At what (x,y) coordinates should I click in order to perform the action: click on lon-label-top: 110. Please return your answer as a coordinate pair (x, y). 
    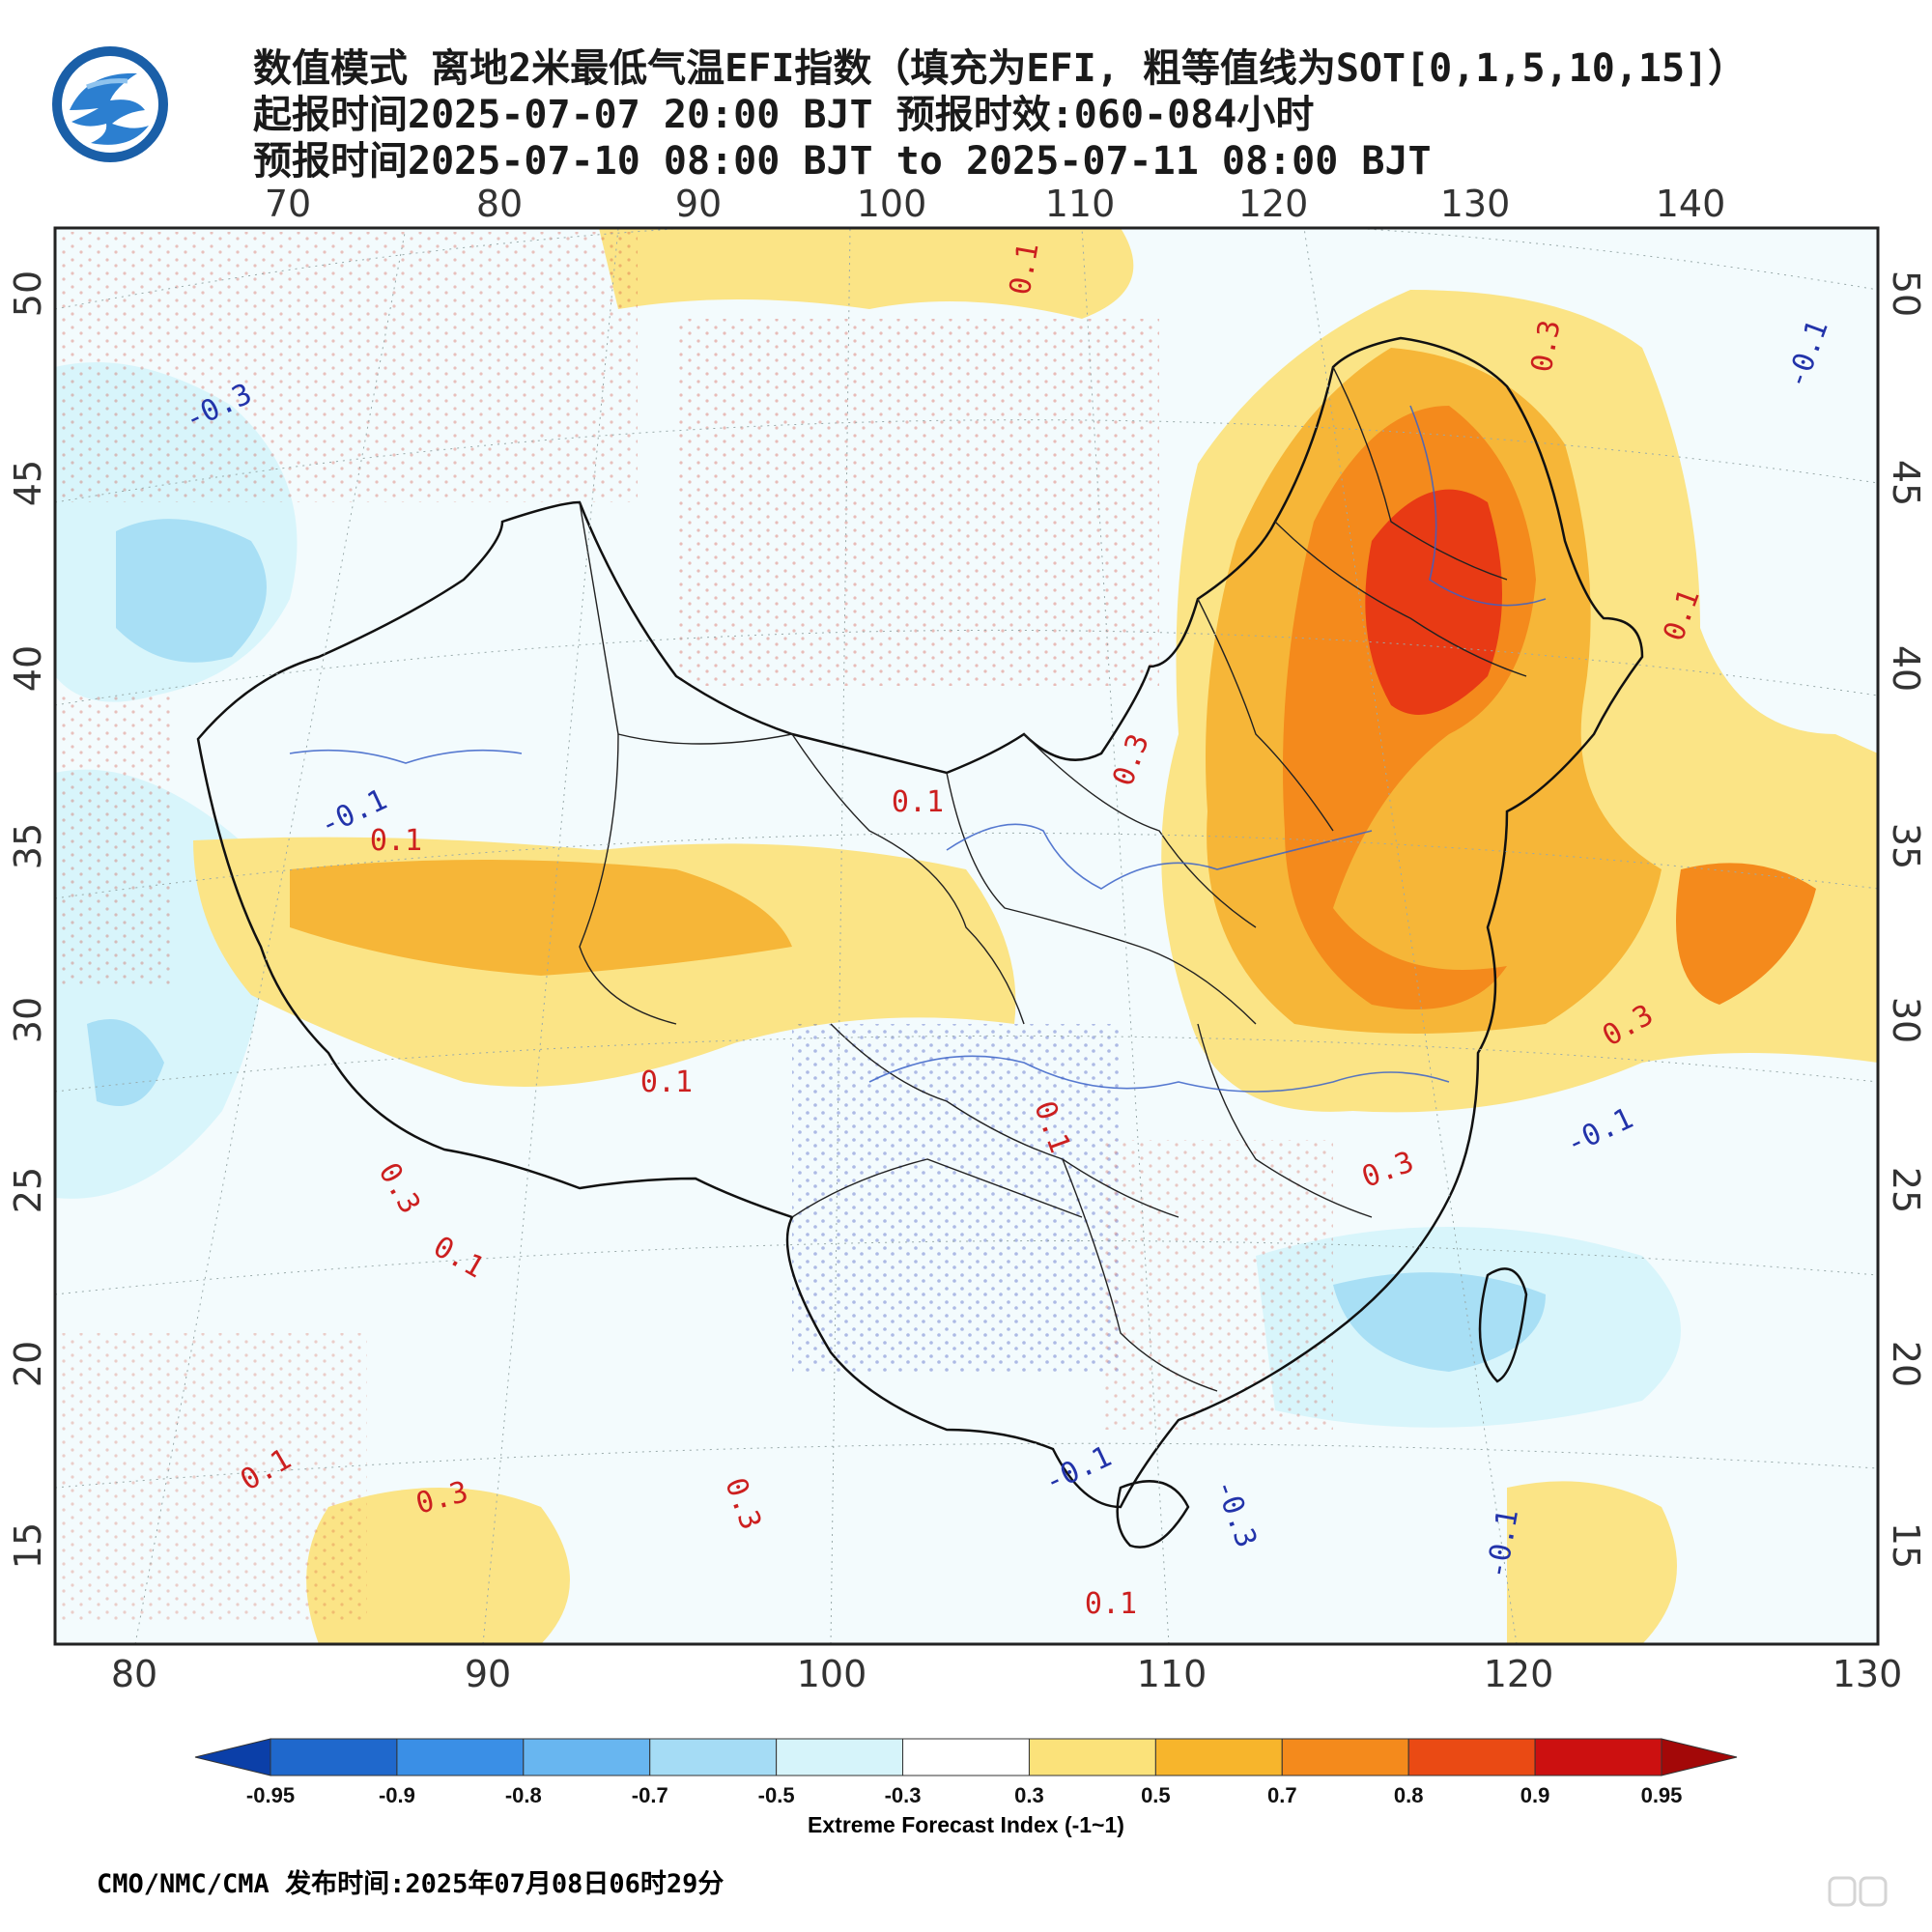
    Looking at the image, I should click on (1080, 204).